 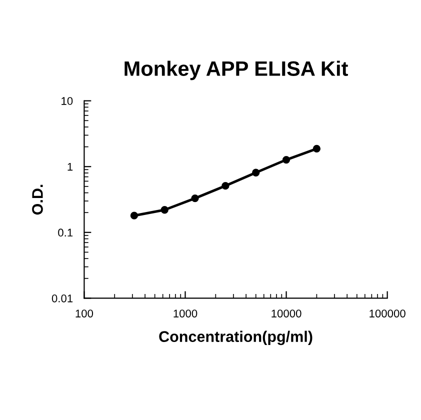 I want to click on x-axis-title: Concentration(pg/ml), so click(x=235, y=338).